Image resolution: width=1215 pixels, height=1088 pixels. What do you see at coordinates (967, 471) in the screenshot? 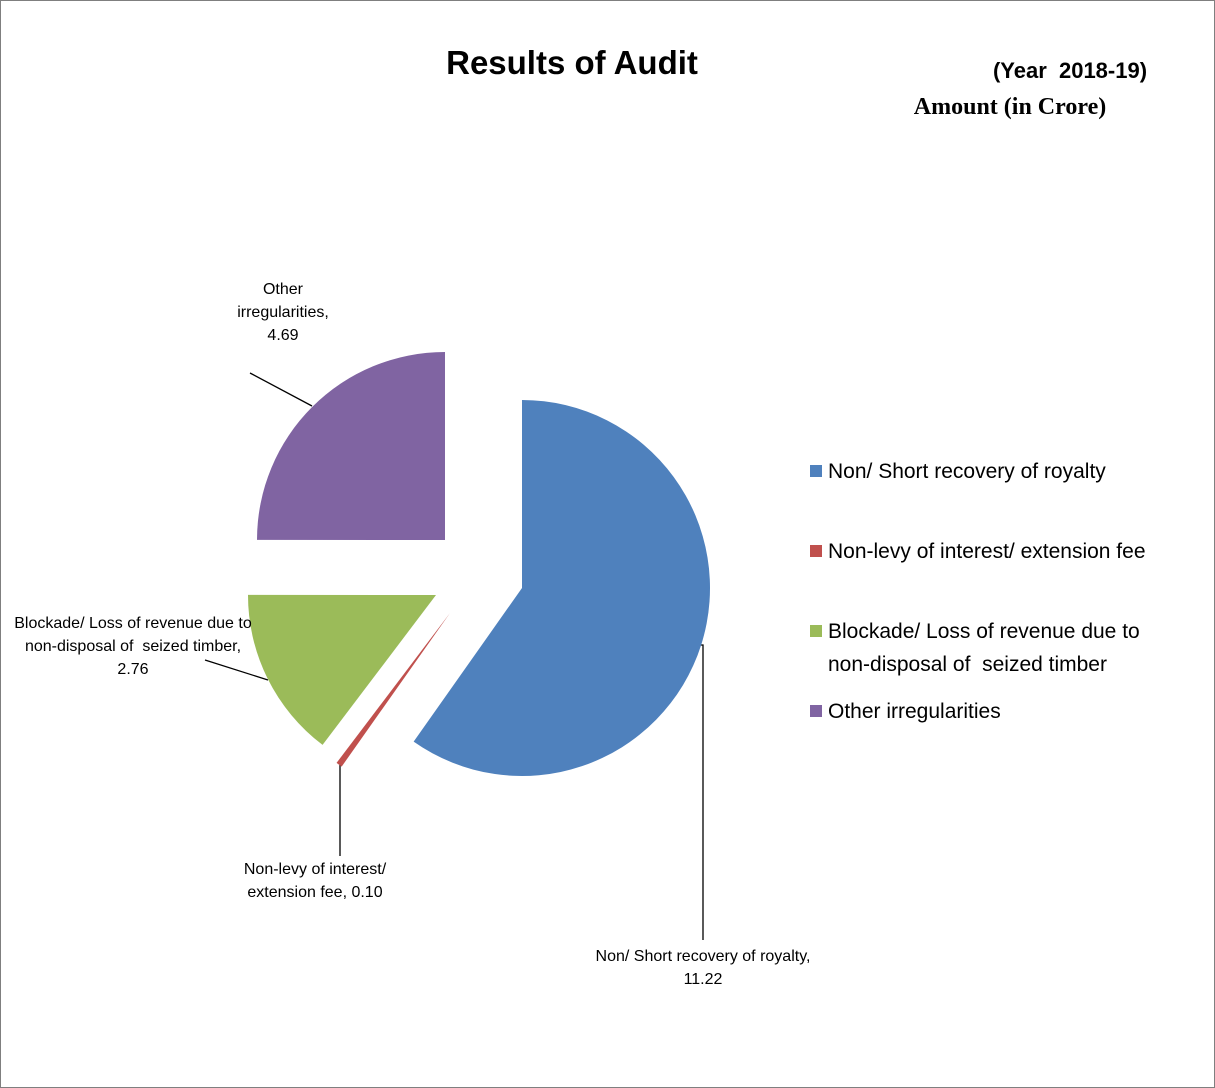
I see `legend-label: Non/ Short recovery of royalty` at bounding box center [967, 471].